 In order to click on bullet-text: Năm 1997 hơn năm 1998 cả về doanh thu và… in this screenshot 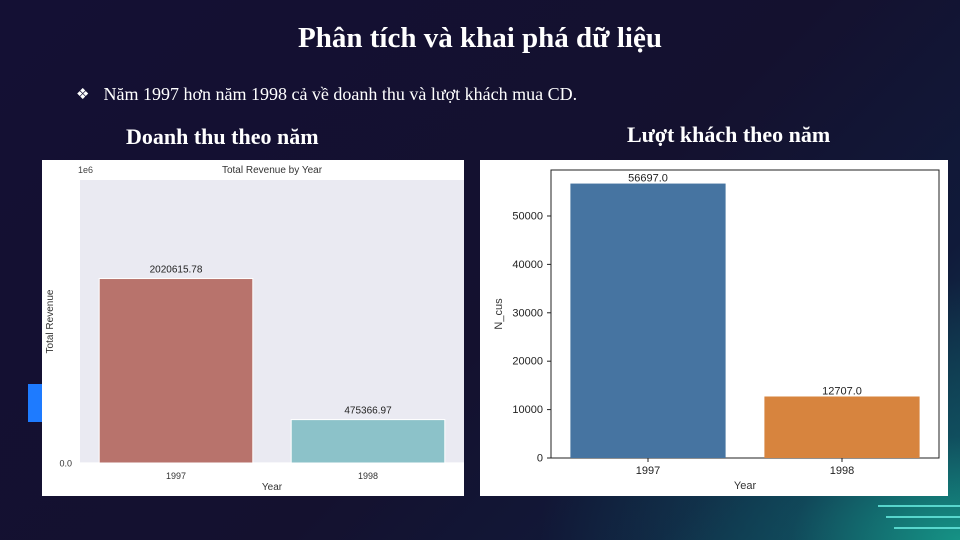, I will do `click(340, 94)`.